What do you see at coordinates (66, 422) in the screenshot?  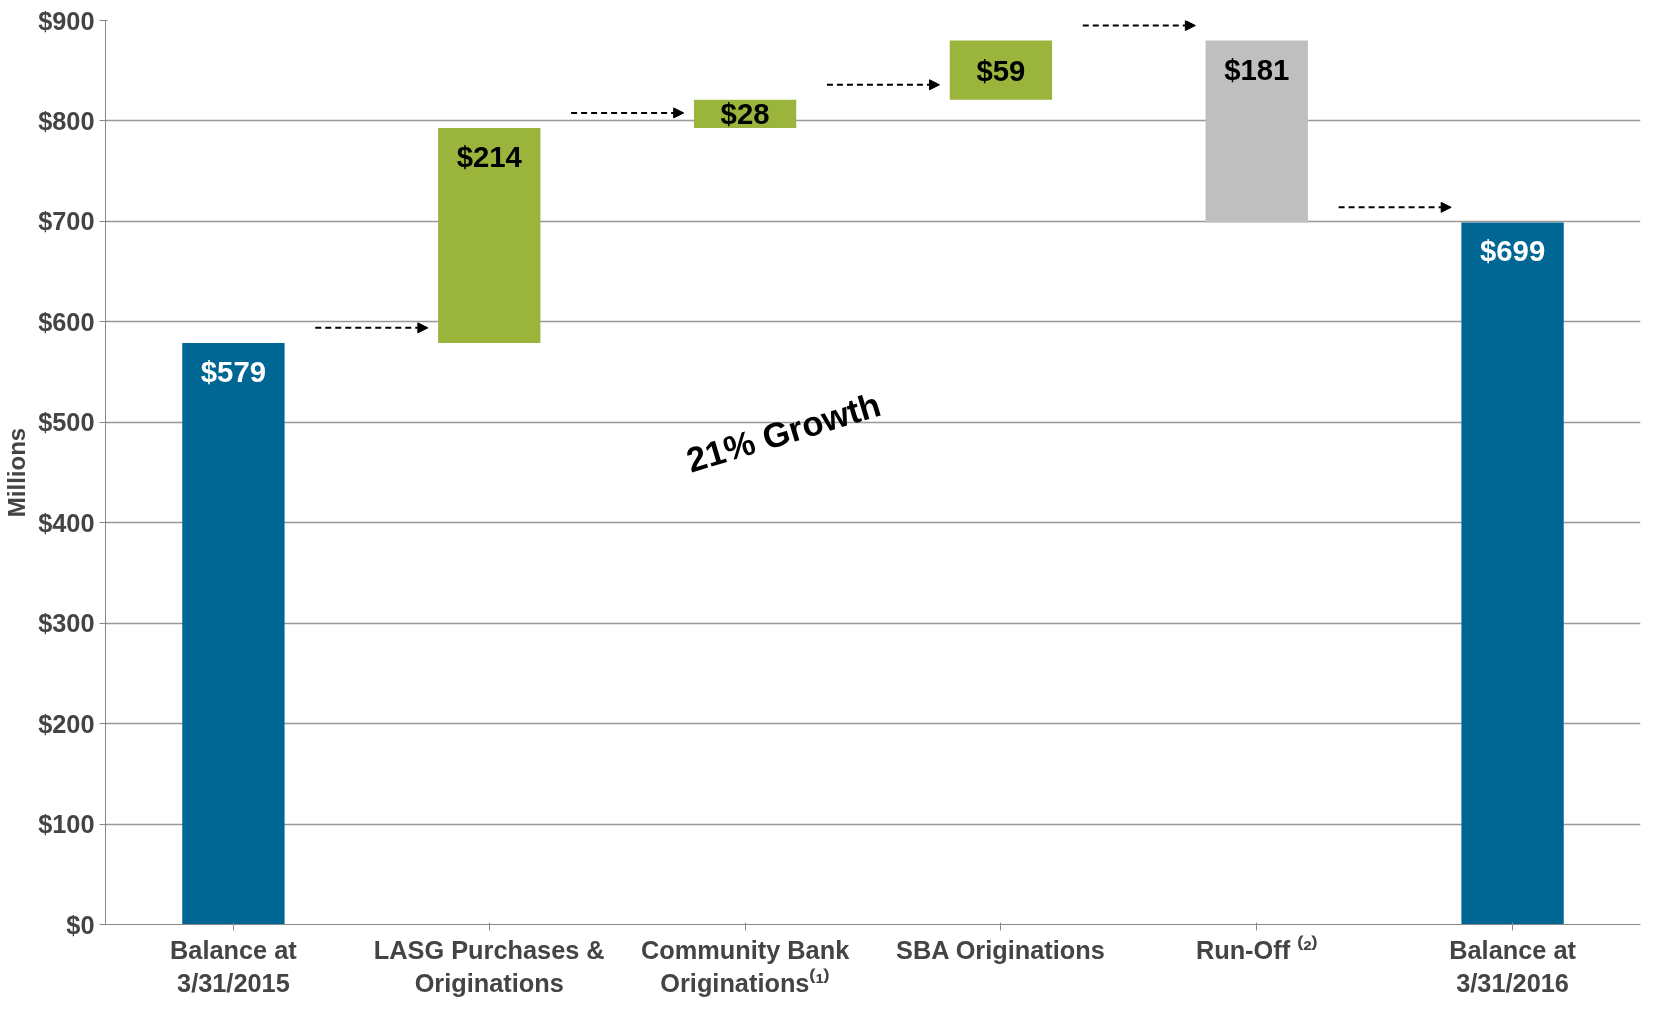 I see `y-tick-label: $500` at bounding box center [66, 422].